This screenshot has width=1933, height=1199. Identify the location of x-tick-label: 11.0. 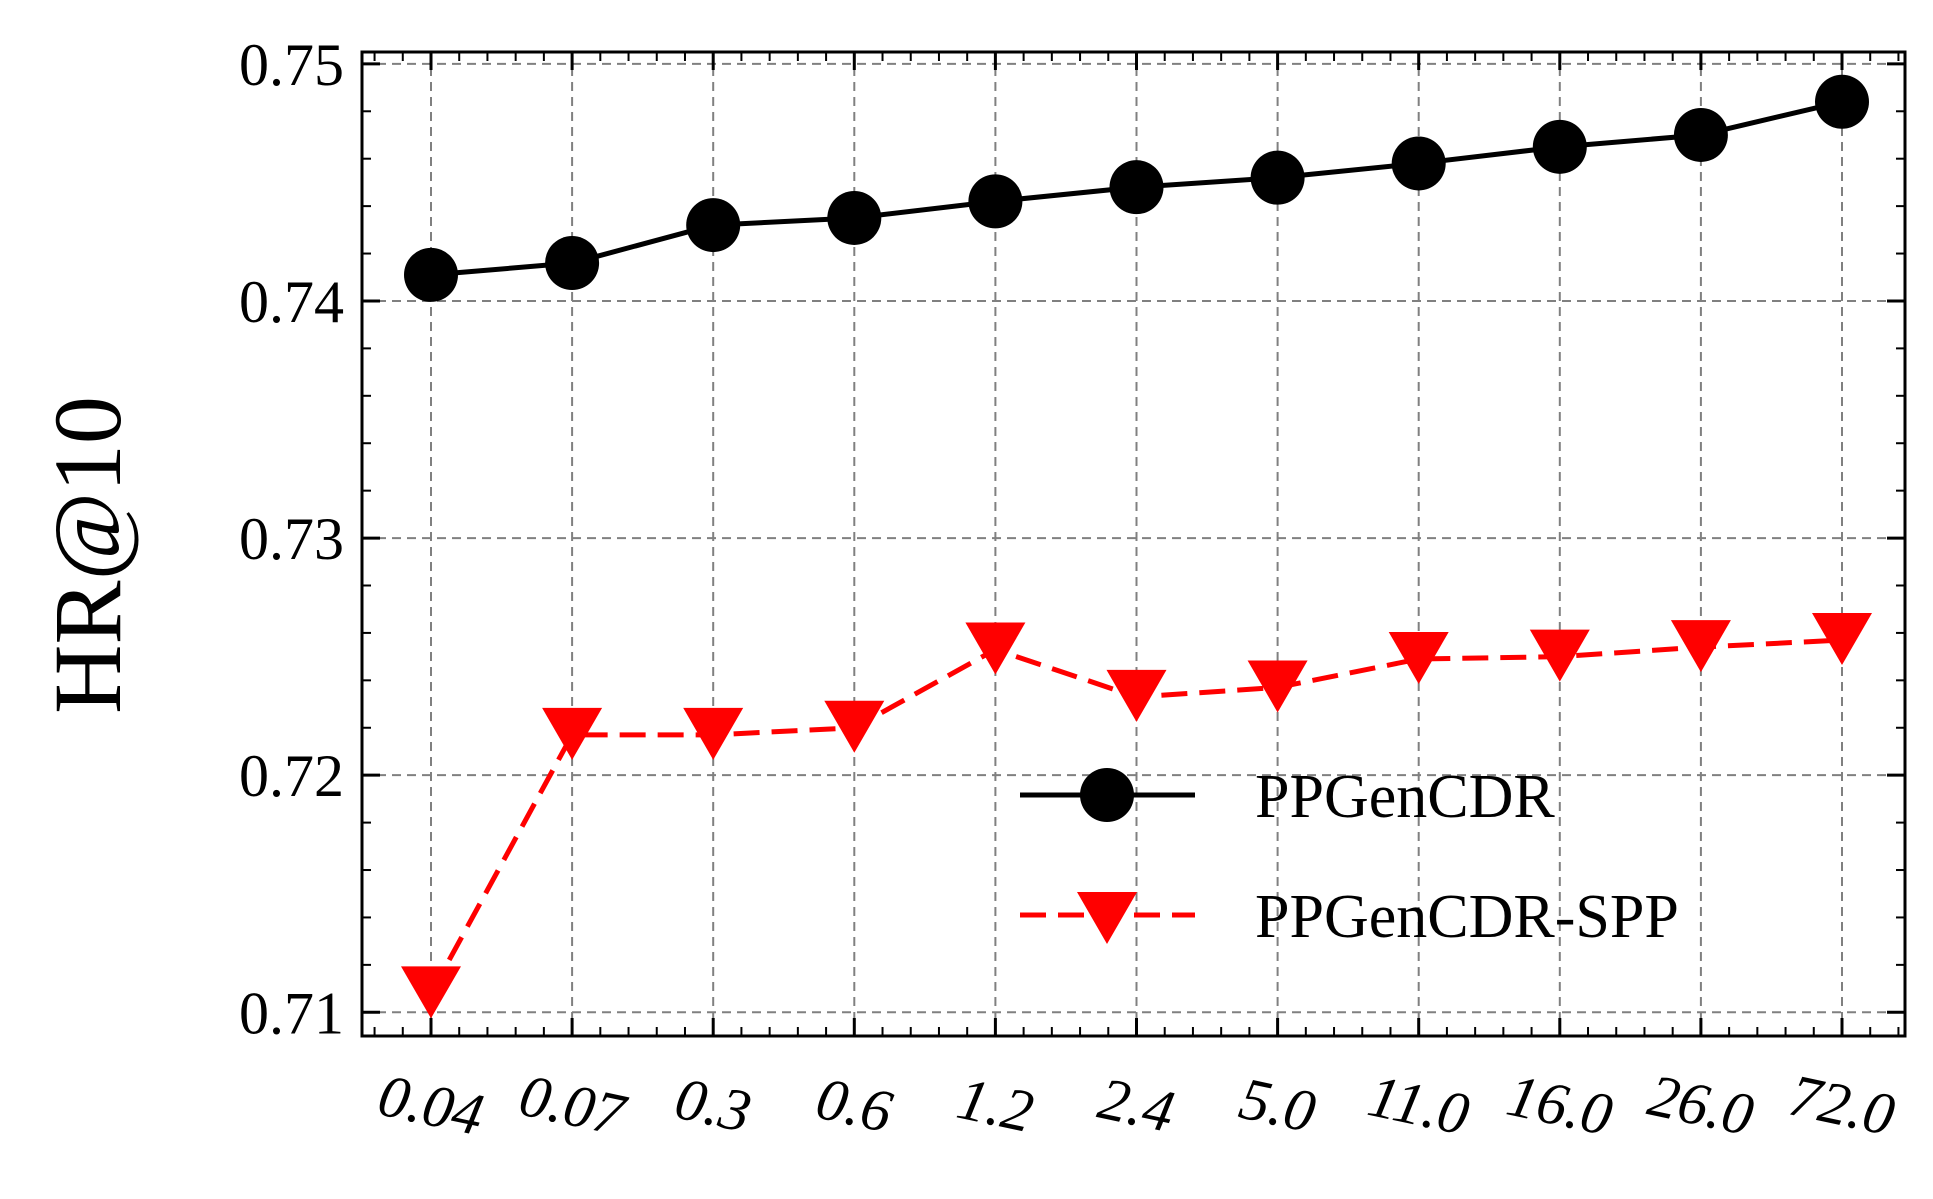
(1419, 1104).